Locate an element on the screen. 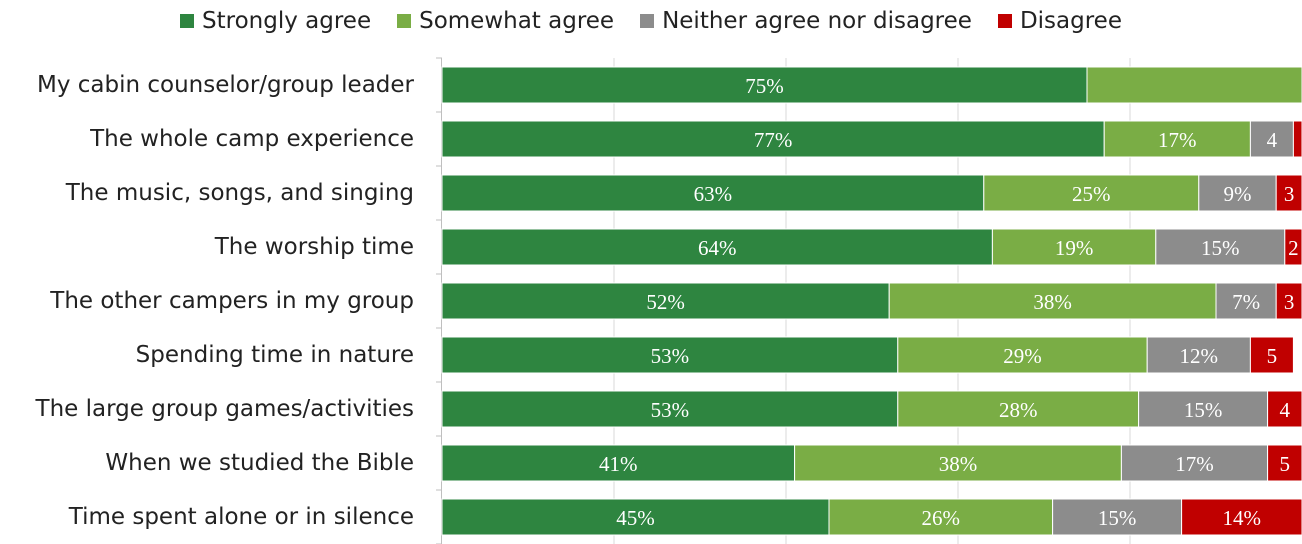 The height and width of the screenshot is (544, 1302). category-label: The other campers in my group is located at coordinates (231, 301).